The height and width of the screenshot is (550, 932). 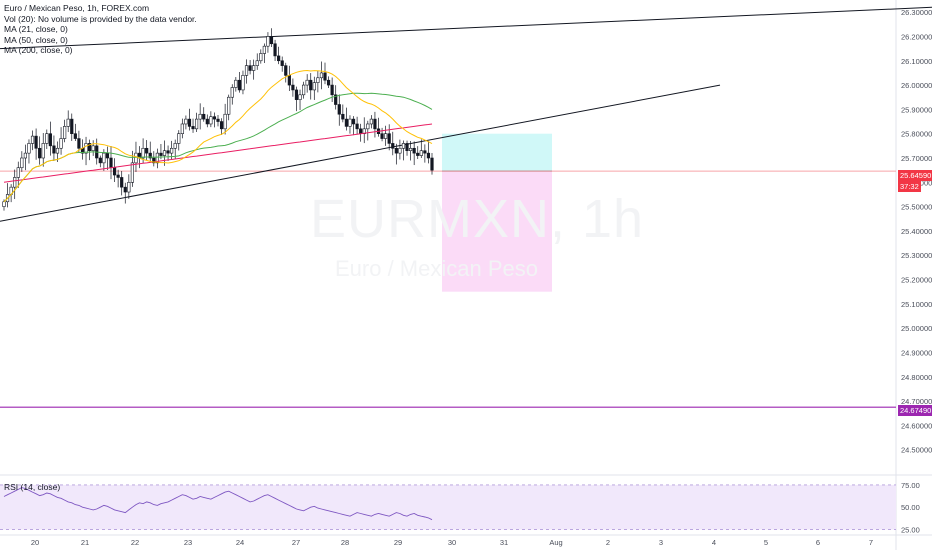 I want to click on x-tick-label: 23, so click(x=188, y=542).